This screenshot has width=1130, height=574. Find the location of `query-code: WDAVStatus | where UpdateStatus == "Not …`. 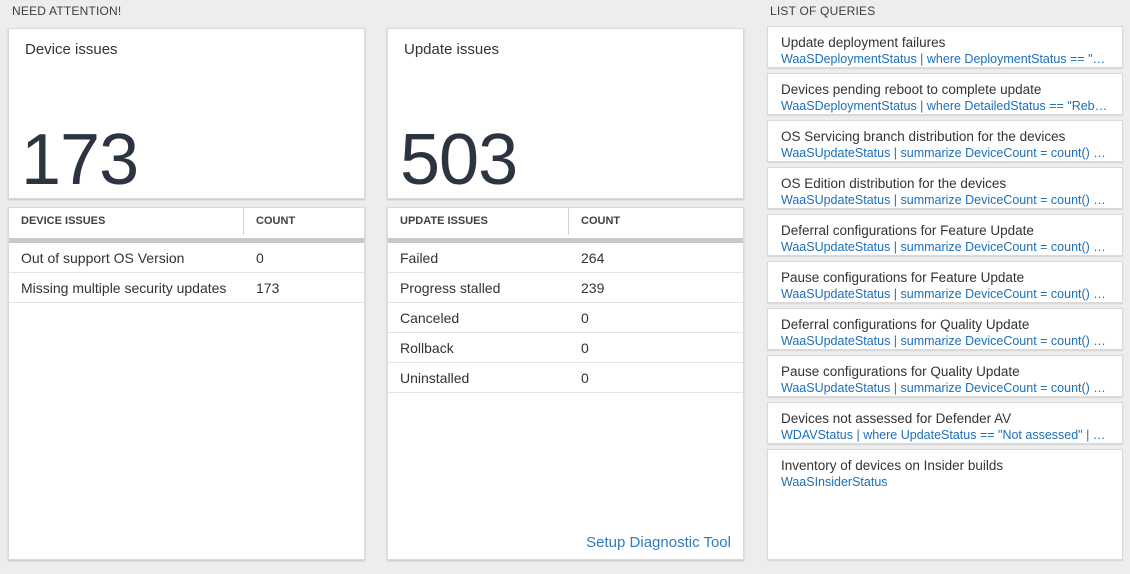

query-code: WDAVStatus | where UpdateStatus == "Not … is located at coordinates (945, 435).